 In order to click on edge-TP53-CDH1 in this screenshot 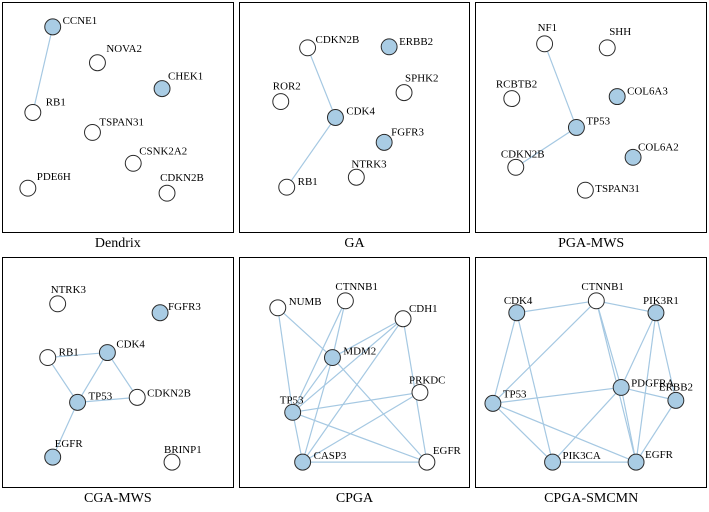, I will do `click(347, 365)`.